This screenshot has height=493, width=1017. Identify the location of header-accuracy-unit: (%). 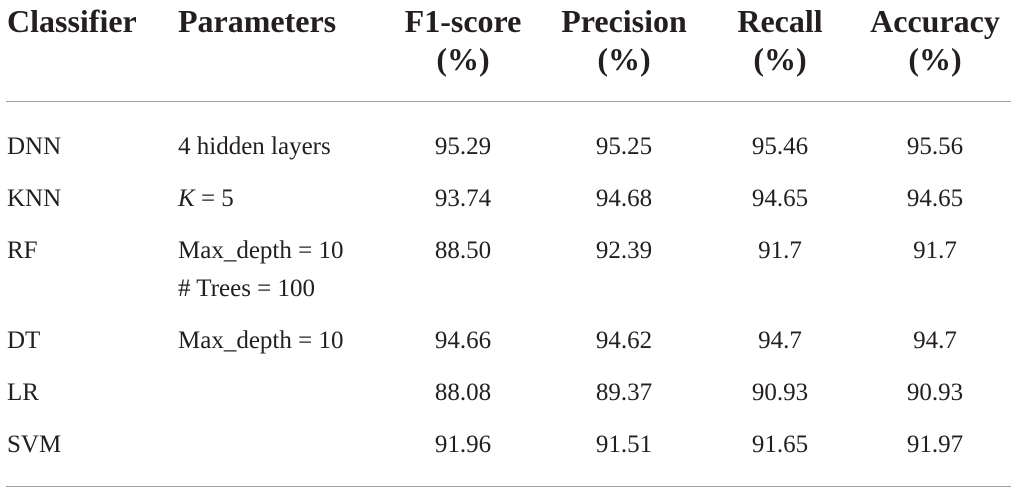
(935, 59).